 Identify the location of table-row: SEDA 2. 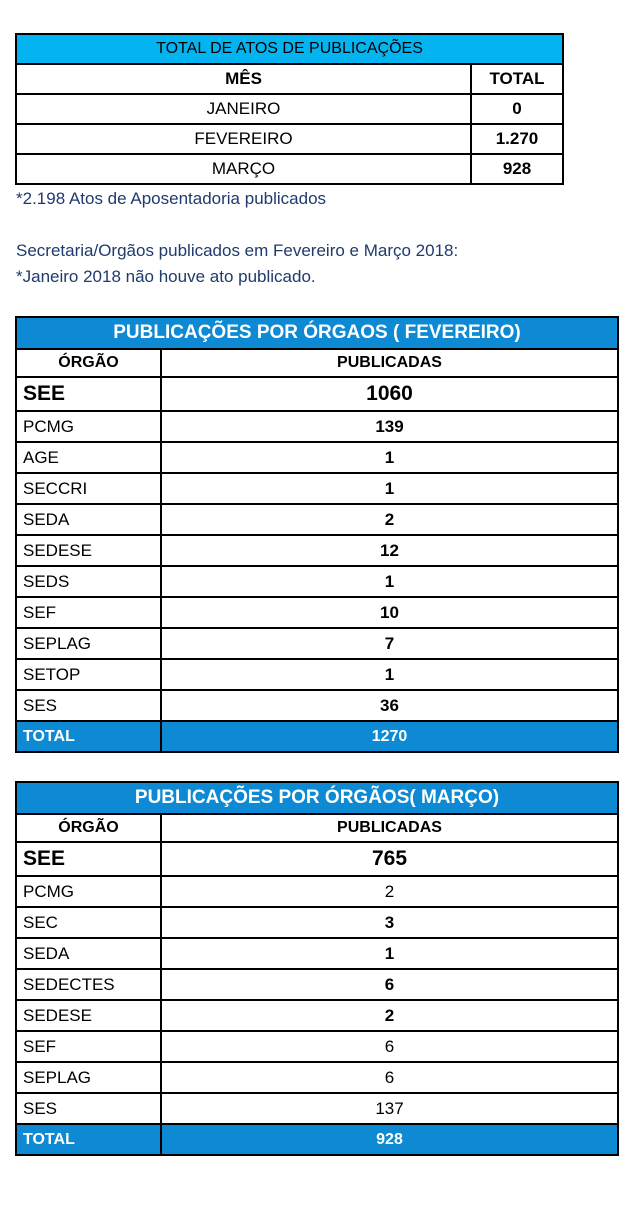
(317, 519).